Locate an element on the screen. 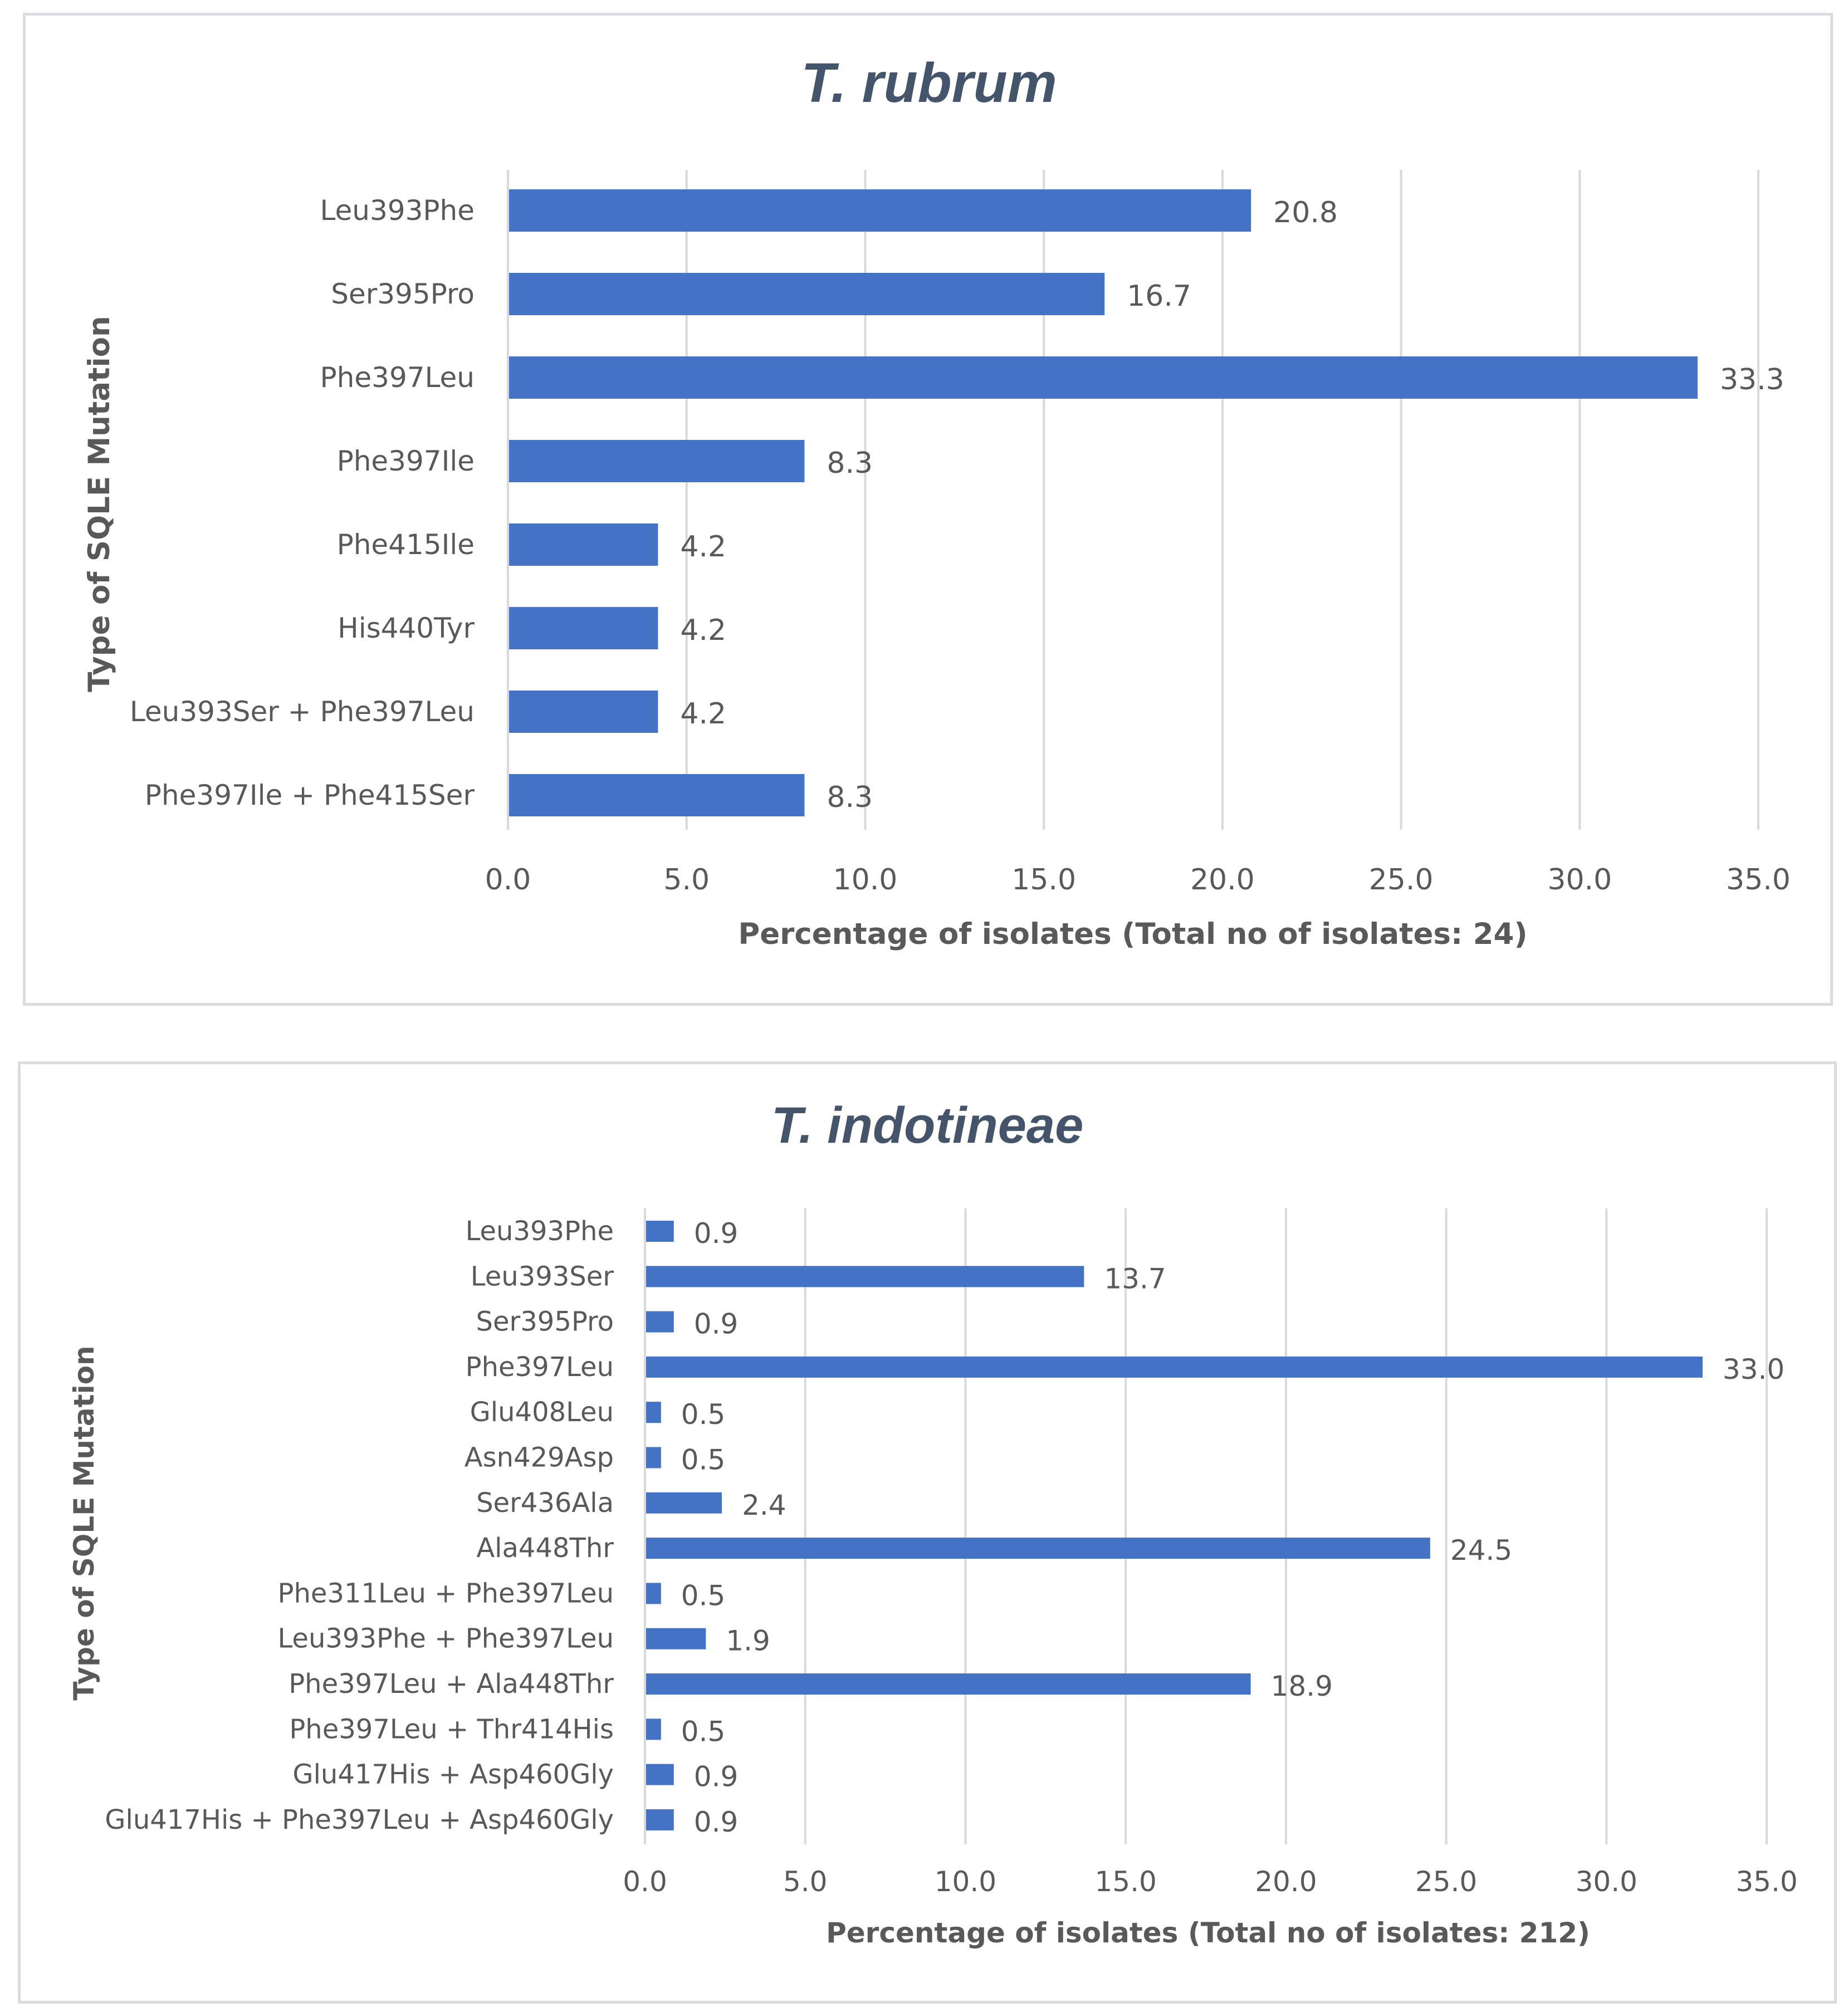  category-label: Glu417His + Asp460Gly is located at coordinates (453, 1774).